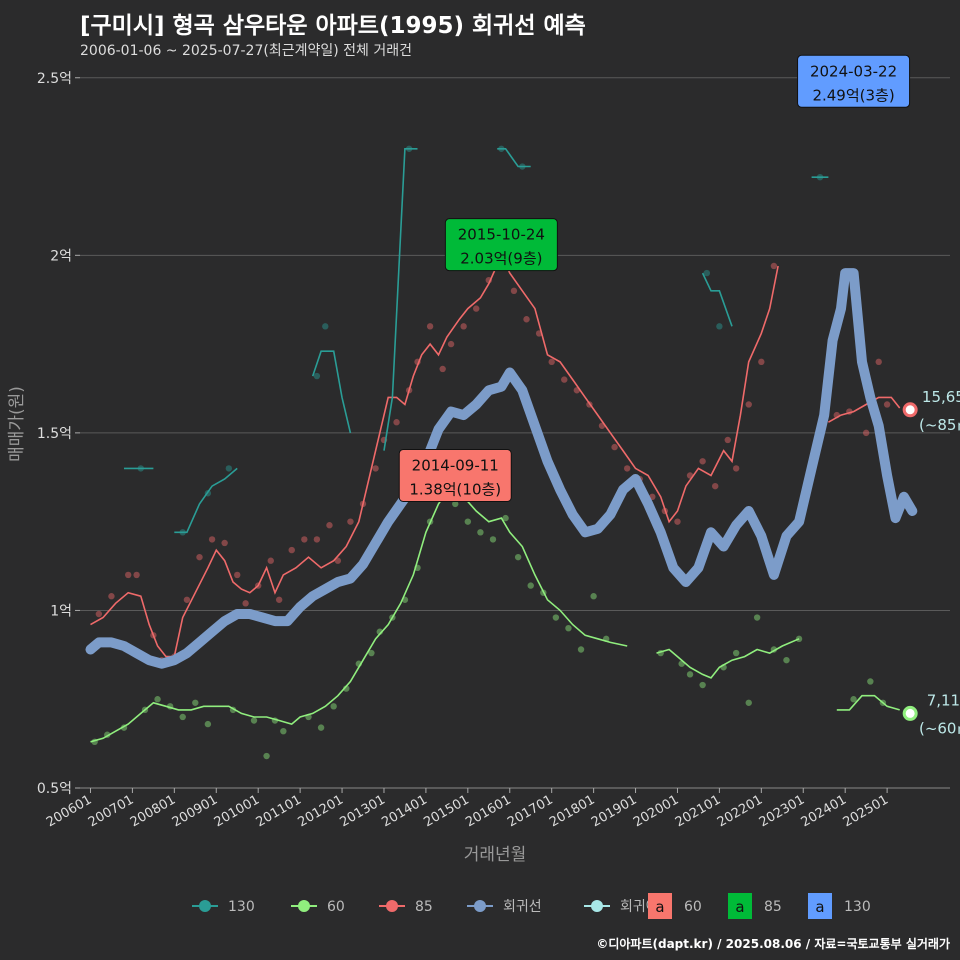 This screenshot has height=960, width=960. I want to click on x-tick-label: 200901, so click(195, 811).